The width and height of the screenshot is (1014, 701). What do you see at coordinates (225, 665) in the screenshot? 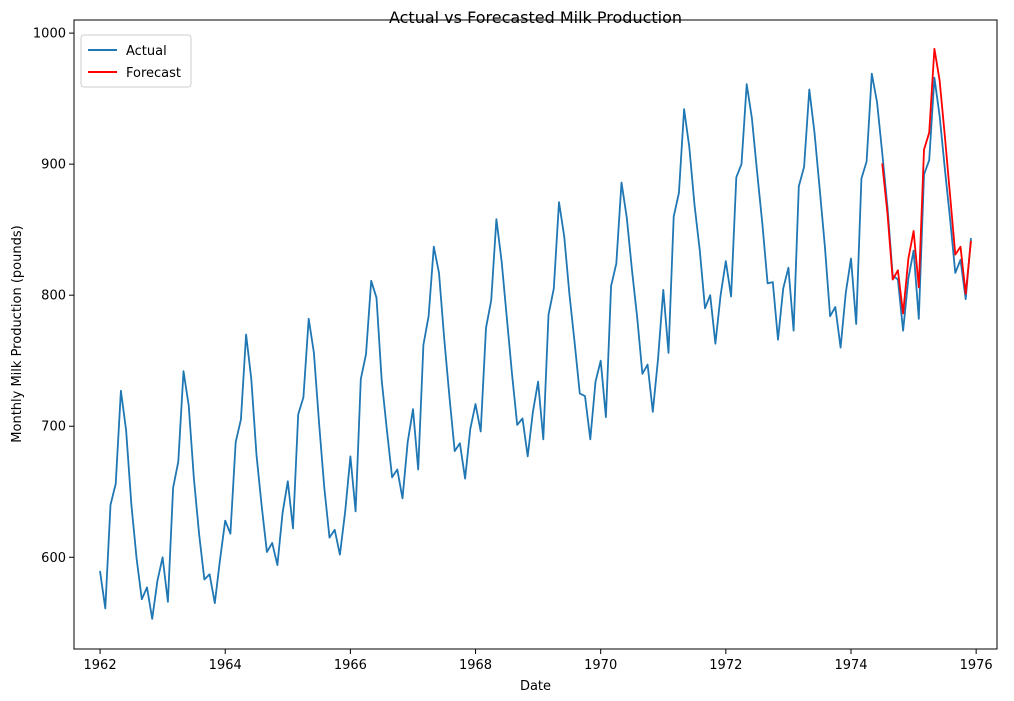
I see `x-tick-label: 1964` at bounding box center [225, 665].